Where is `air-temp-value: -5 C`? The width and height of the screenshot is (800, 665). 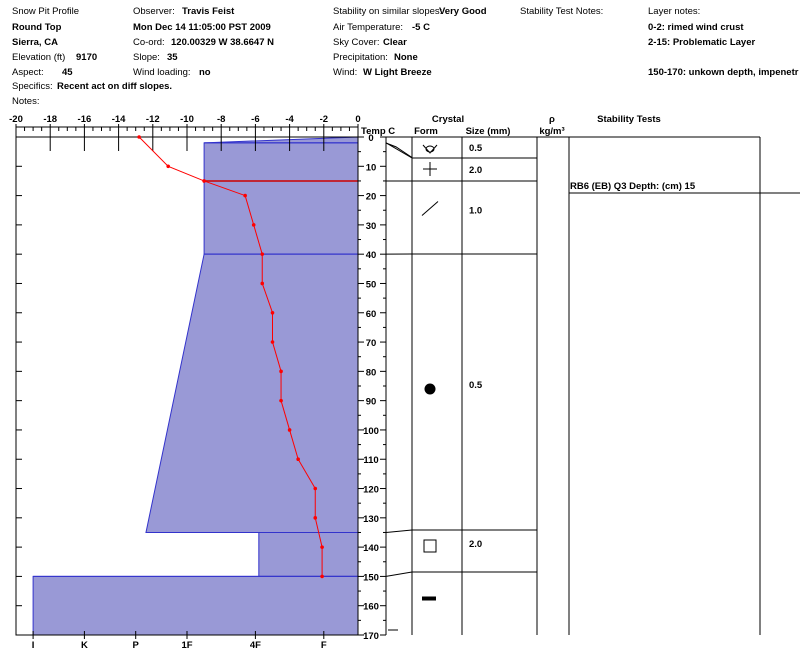 air-temp-value: -5 C is located at coordinates (421, 27).